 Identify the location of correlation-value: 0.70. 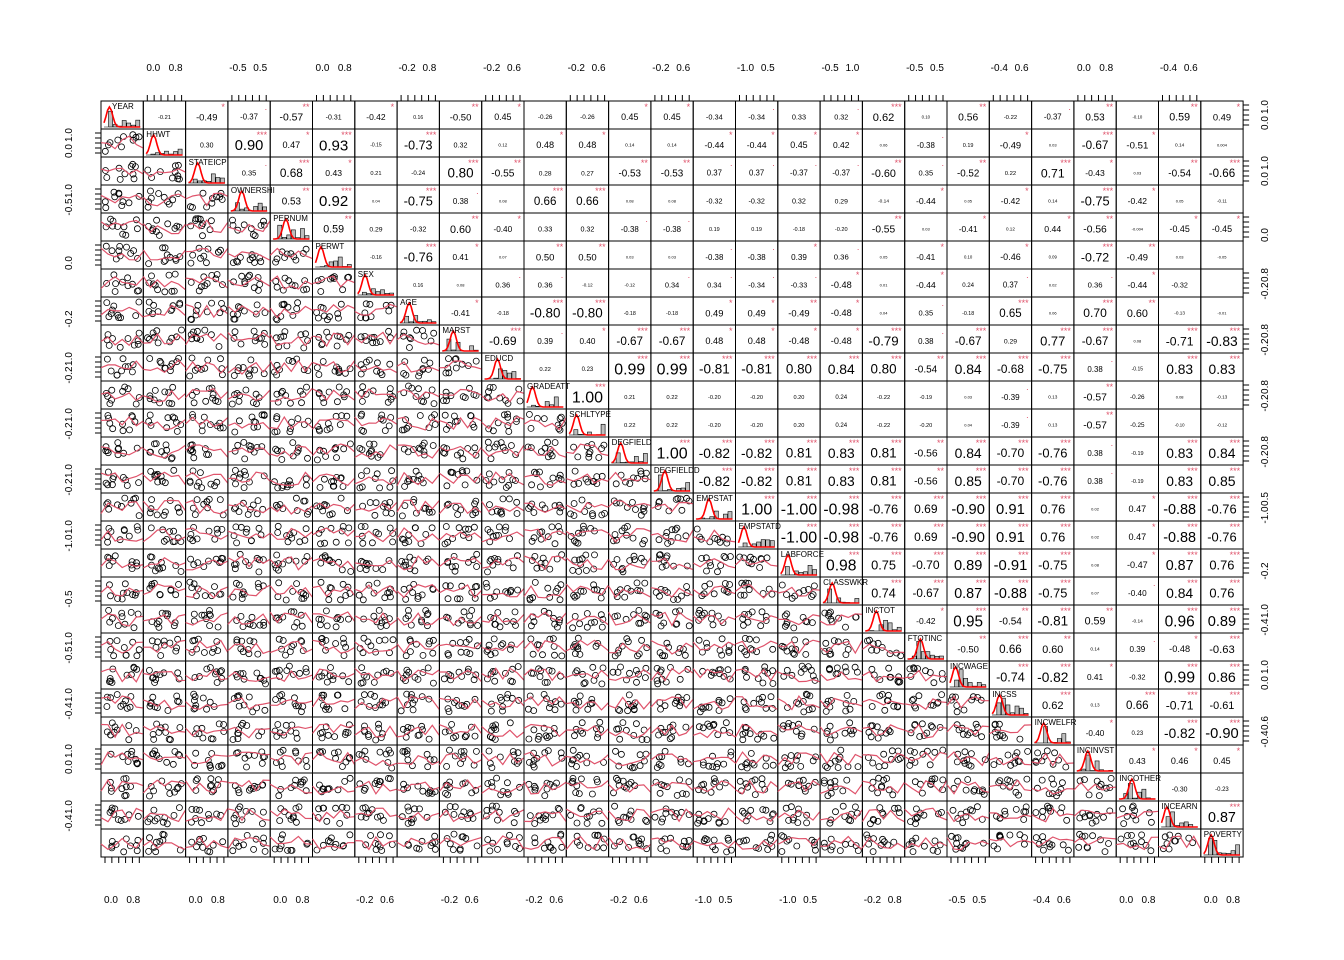
(1095, 313).